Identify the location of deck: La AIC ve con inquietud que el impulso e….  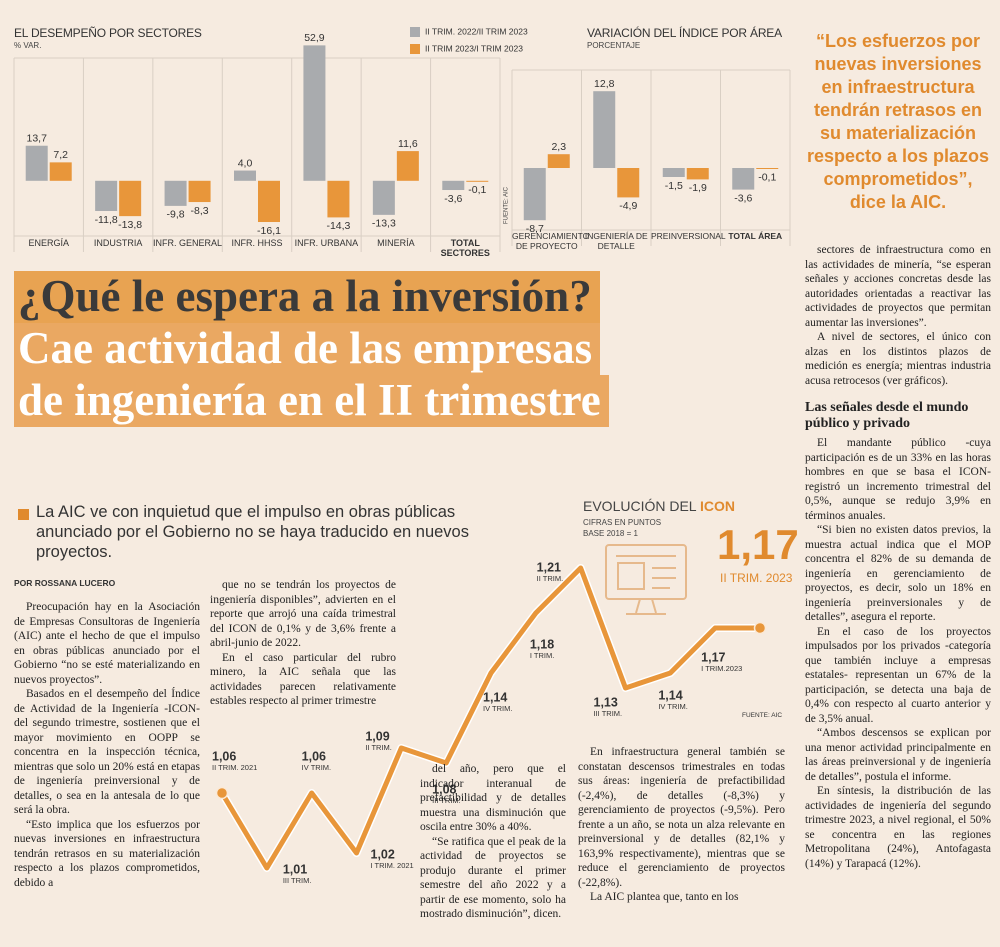
(252, 532).